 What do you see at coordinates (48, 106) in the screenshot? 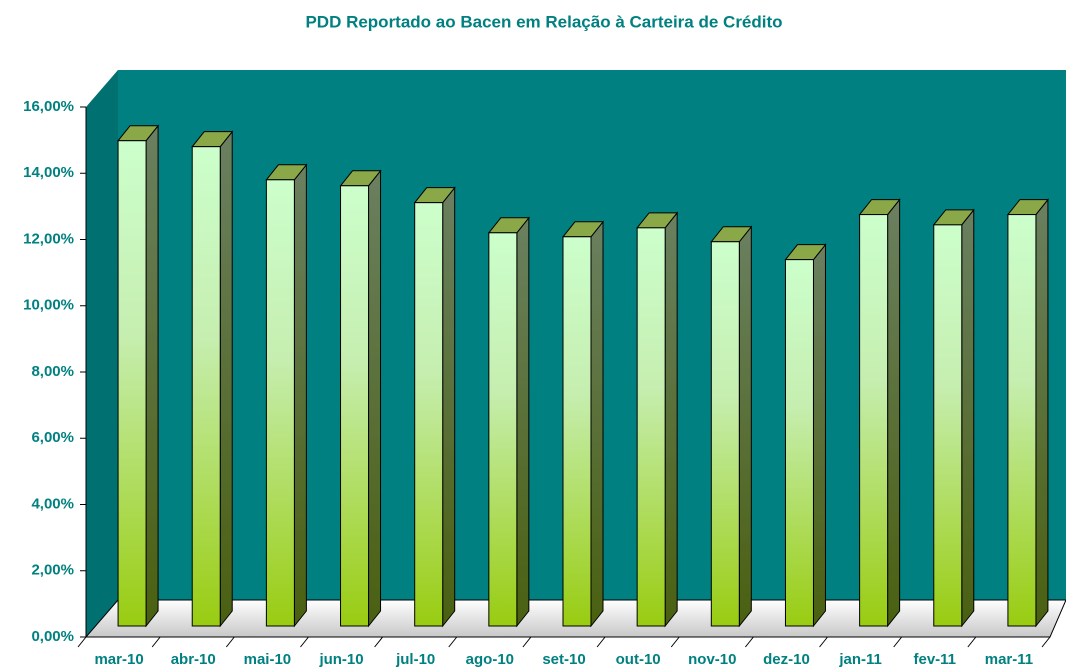
I see `y-tick-label: 16,00%` at bounding box center [48, 106].